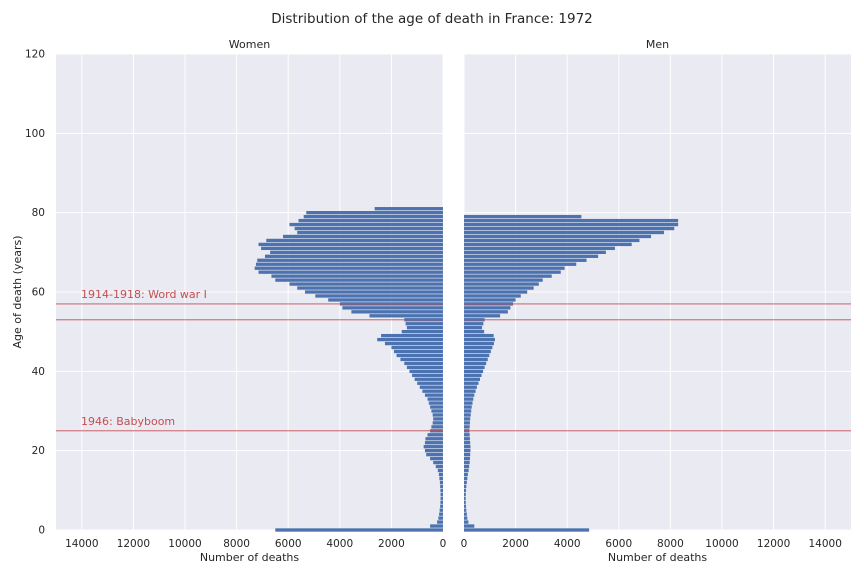 The height and width of the screenshot is (576, 864). What do you see at coordinates (288, 544) in the screenshot?
I see `women-x-tick-label: 6000` at bounding box center [288, 544].